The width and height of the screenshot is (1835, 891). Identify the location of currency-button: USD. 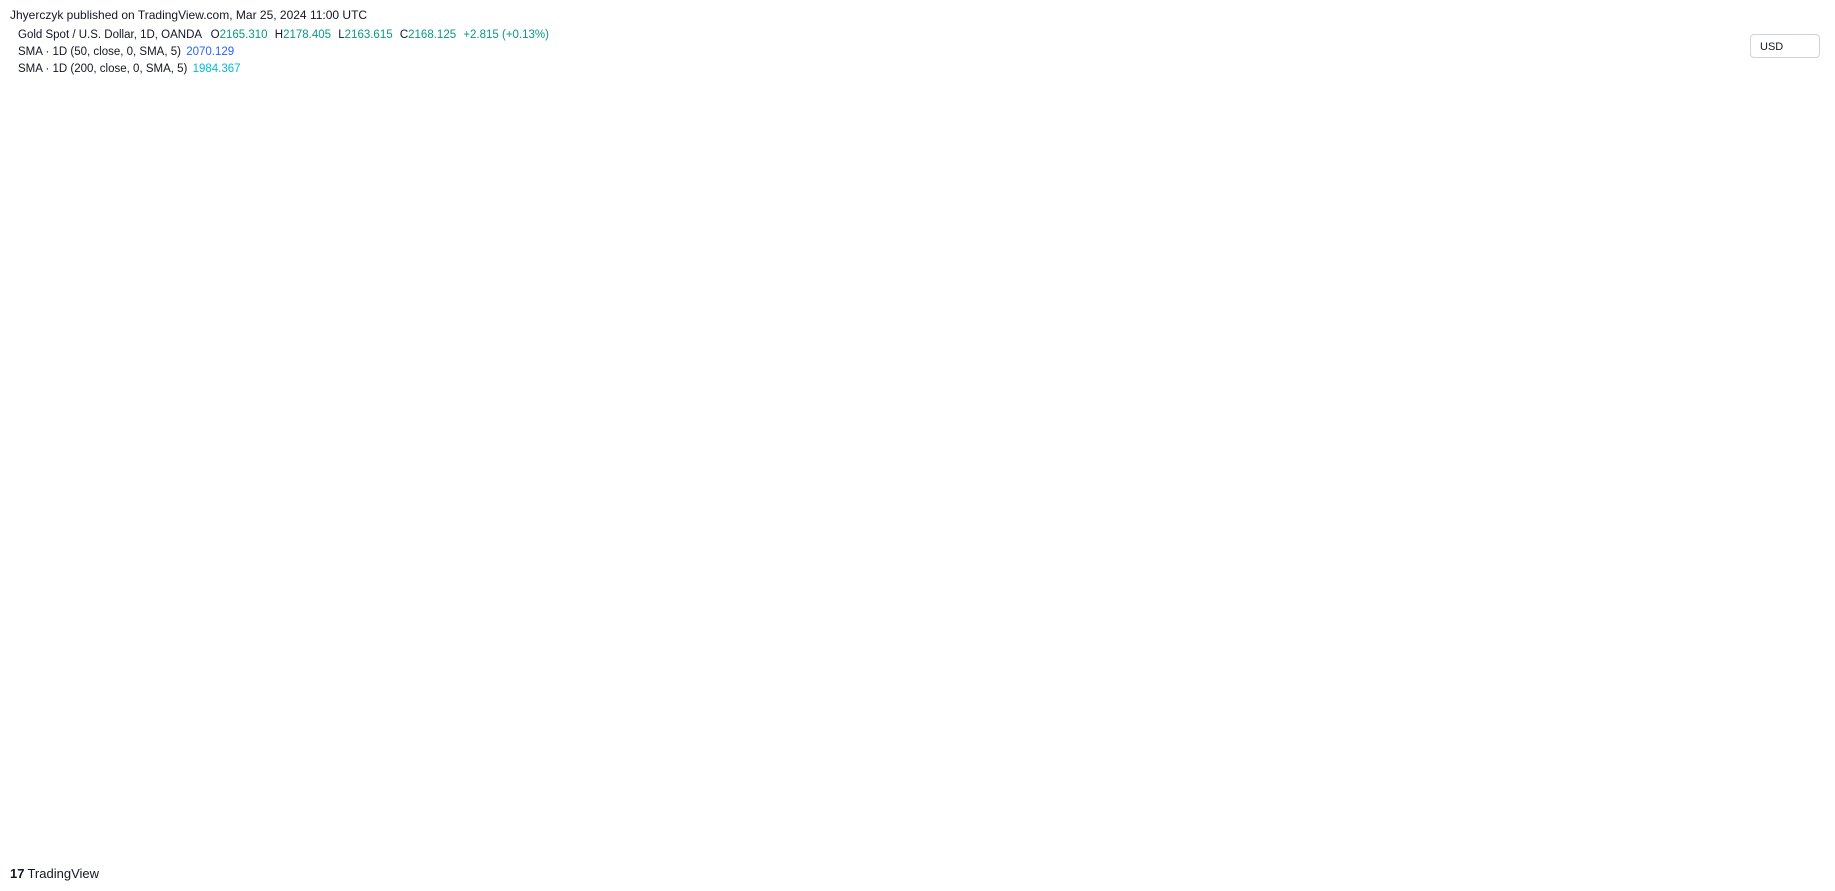
(1785, 46).